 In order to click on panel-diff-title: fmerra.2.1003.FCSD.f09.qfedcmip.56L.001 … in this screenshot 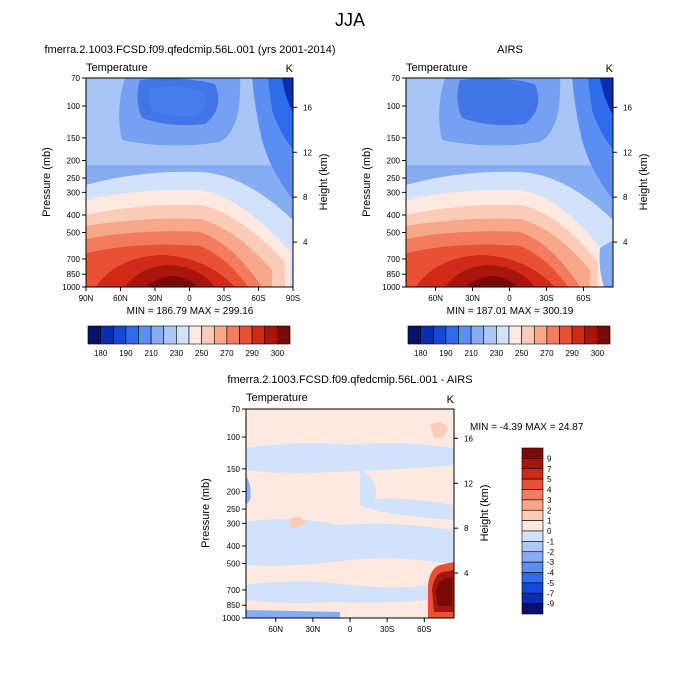, I will do `click(349, 380)`.